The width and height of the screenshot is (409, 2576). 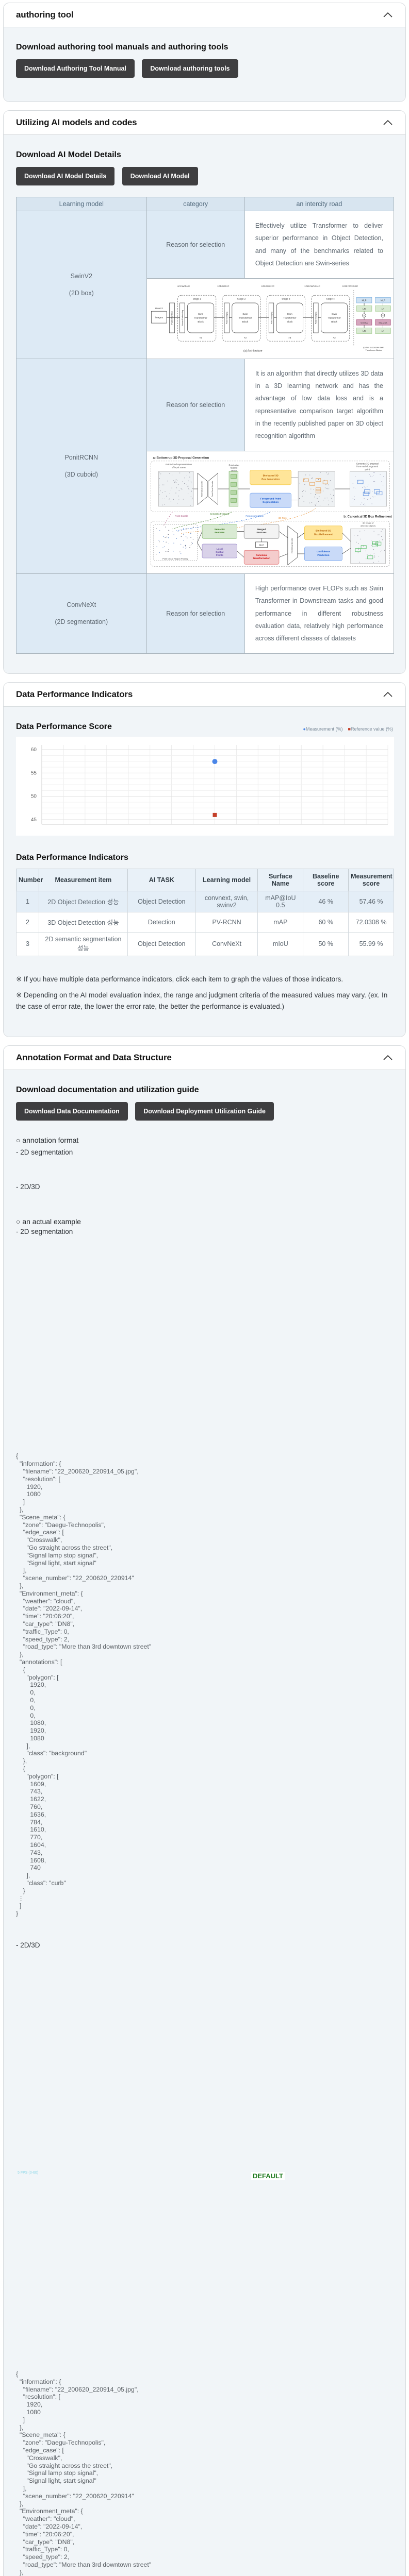 I want to click on table-cell: 2D Object Detection 성능, so click(x=83, y=901).